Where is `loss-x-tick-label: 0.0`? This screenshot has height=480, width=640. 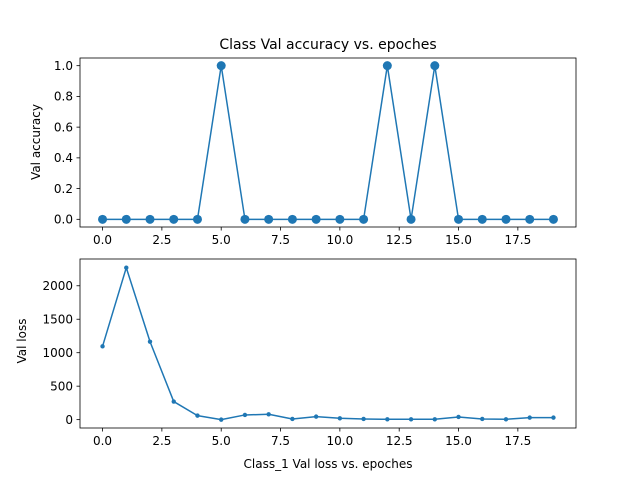 loss-x-tick-label: 0.0 is located at coordinates (102, 441).